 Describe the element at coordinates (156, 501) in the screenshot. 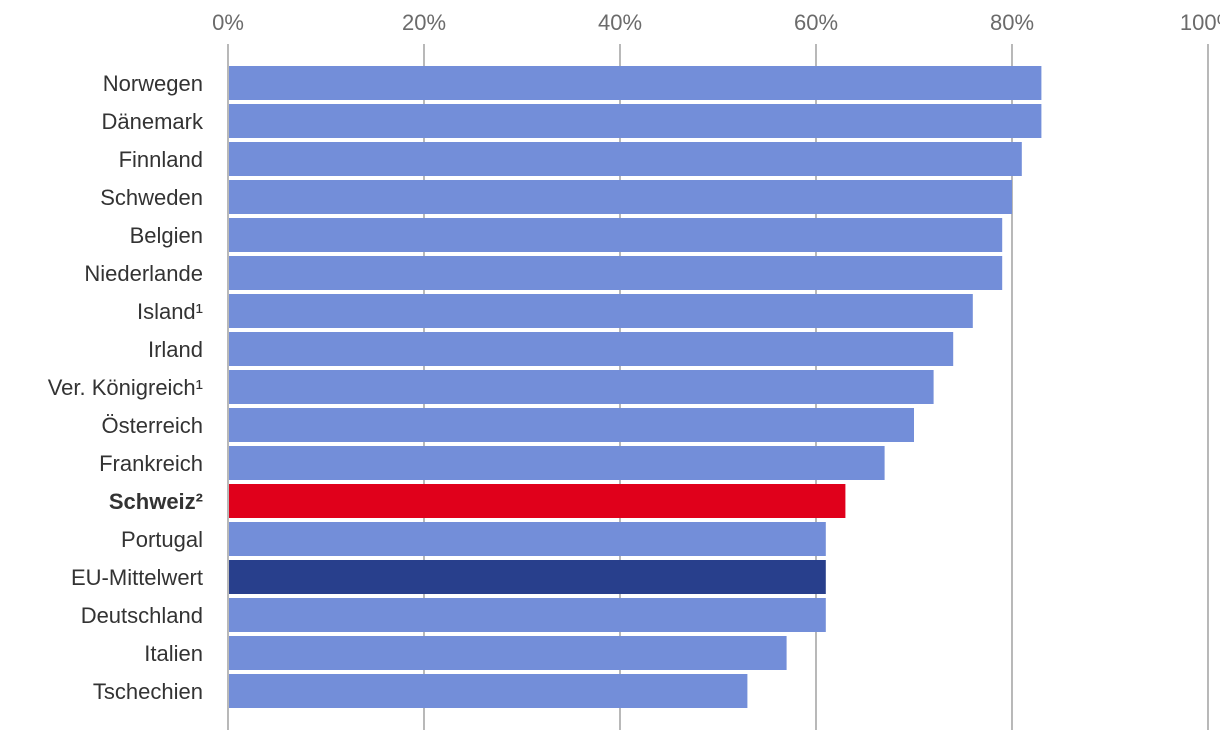

I see `category-label: Schweiz²` at that location.